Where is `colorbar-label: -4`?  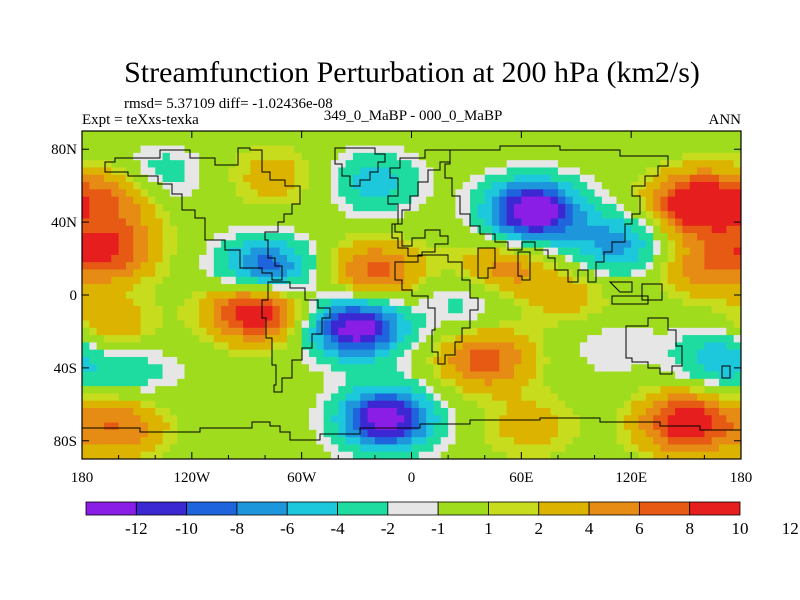 colorbar-label: -4 is located at coordinates (337, 528).